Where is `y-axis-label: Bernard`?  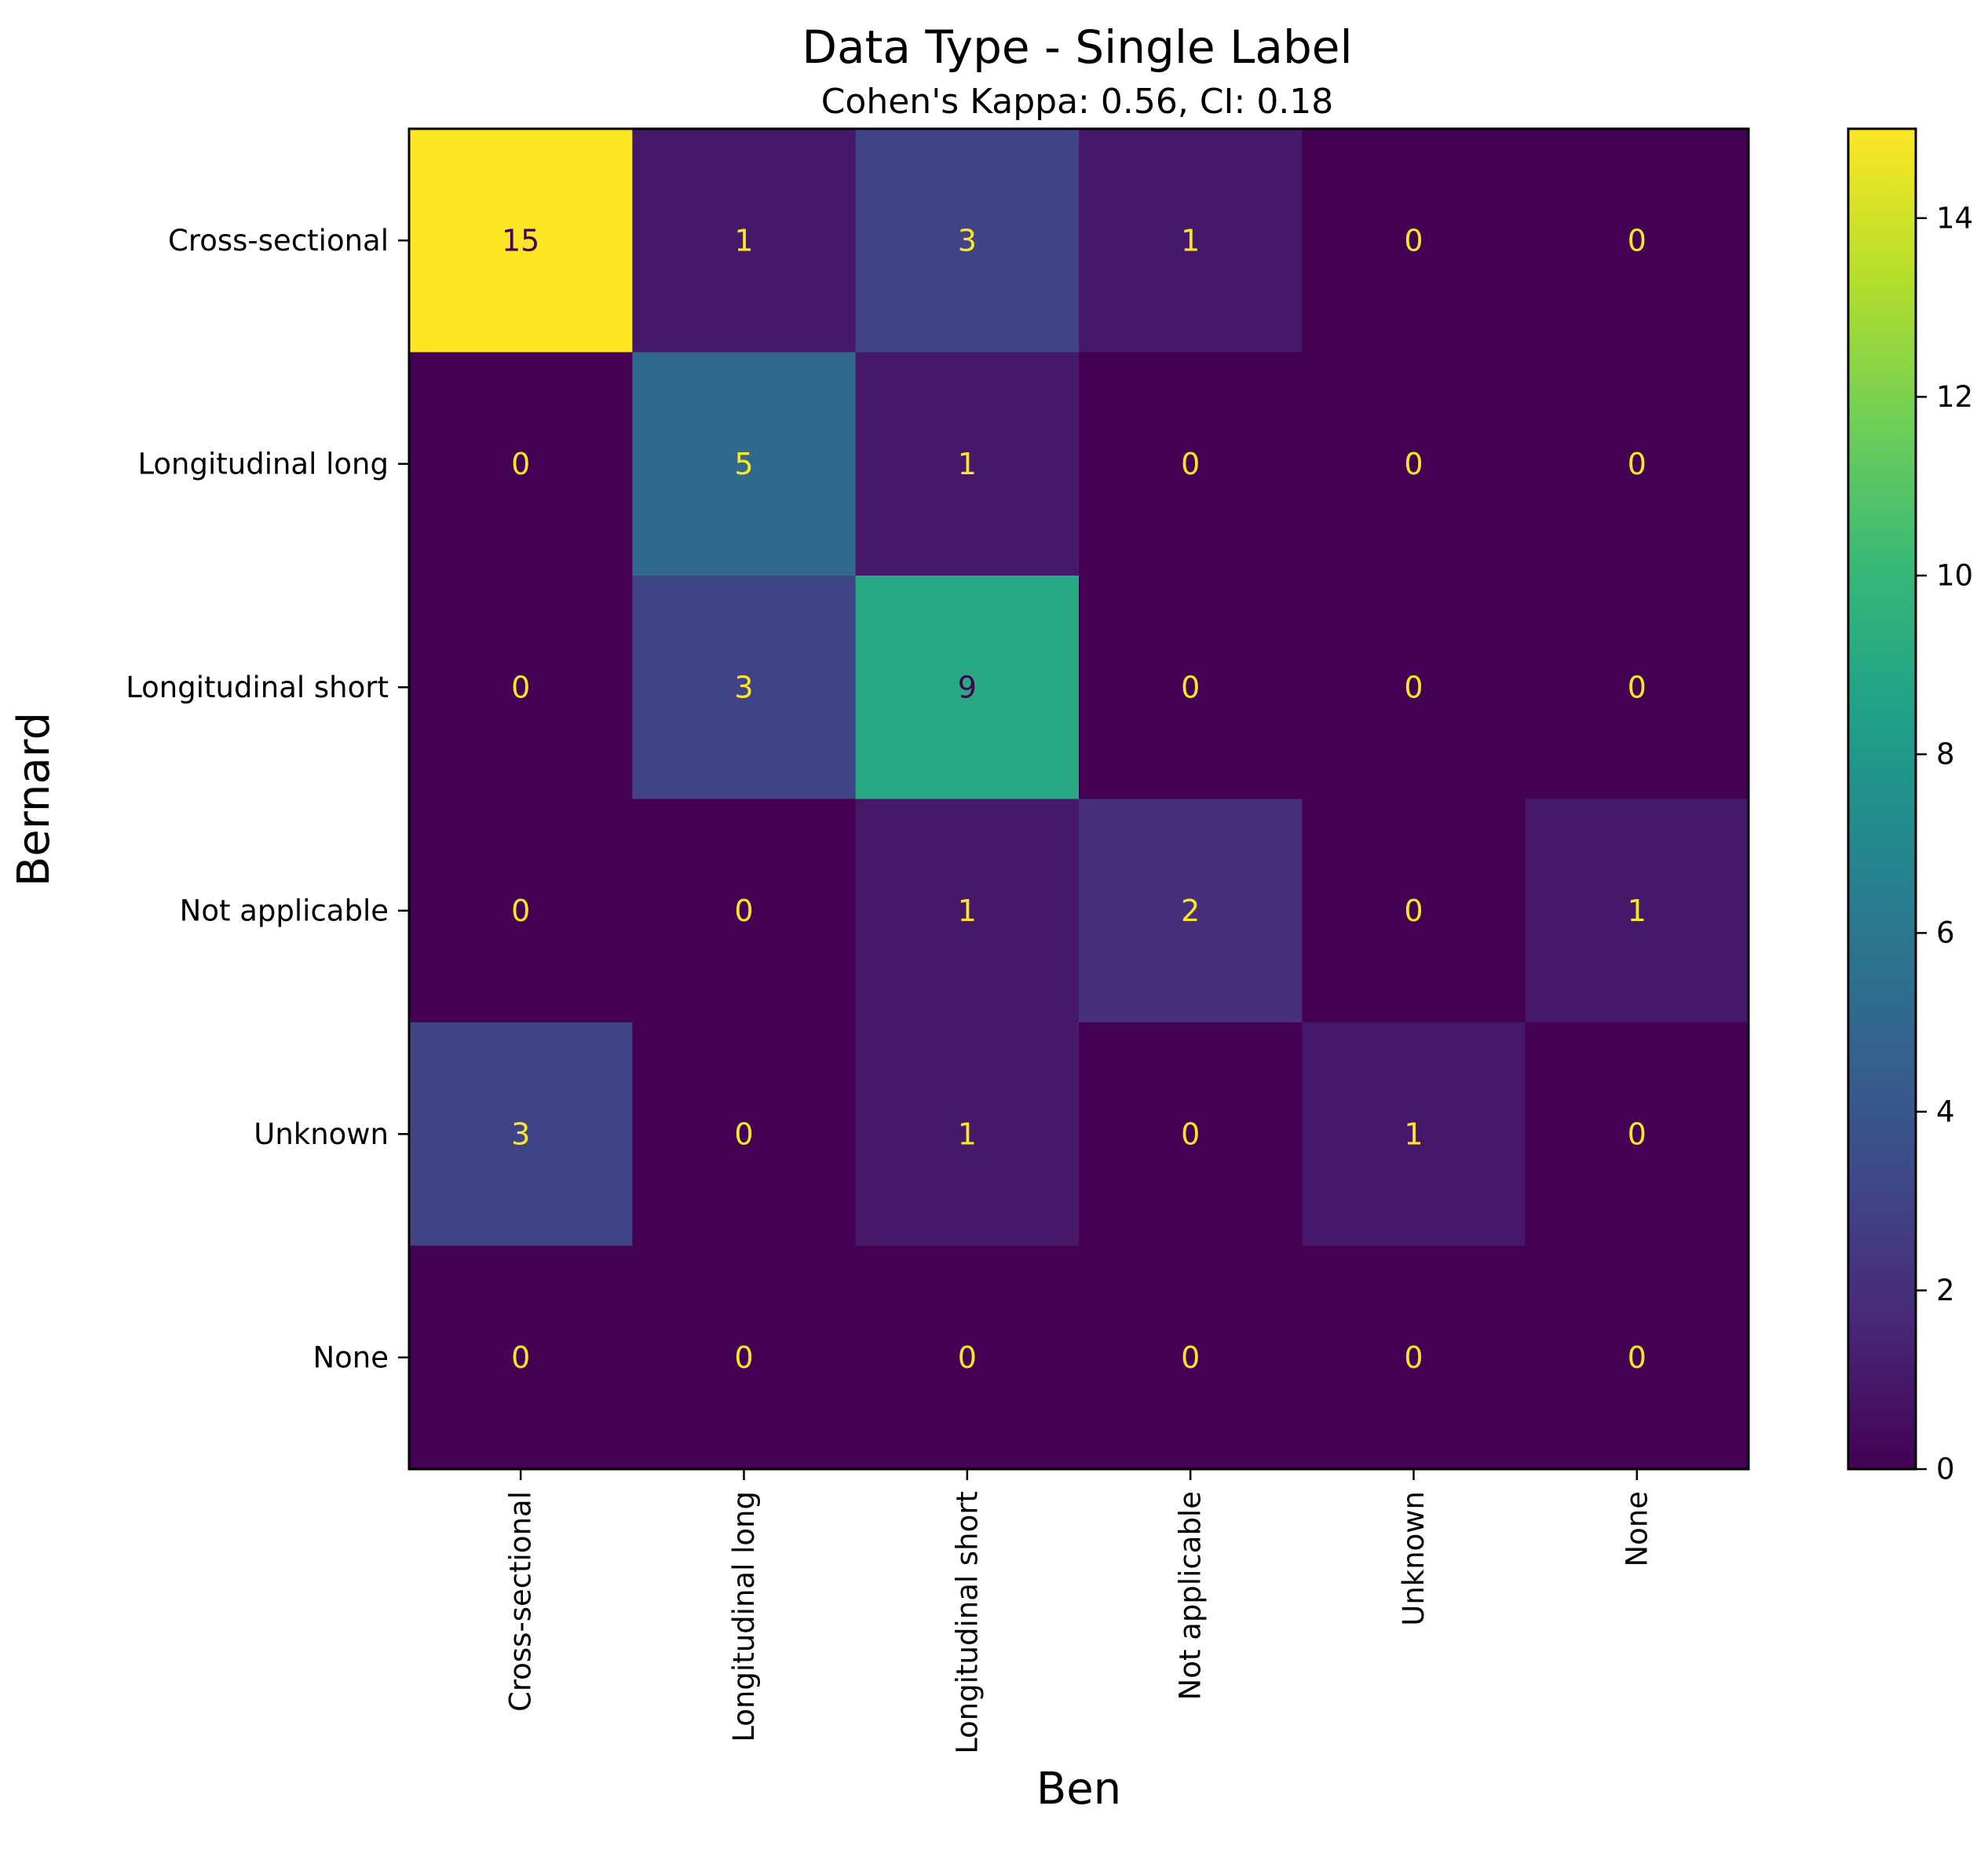
y-axis-label: Bernard is located at coordinates (34, 799).